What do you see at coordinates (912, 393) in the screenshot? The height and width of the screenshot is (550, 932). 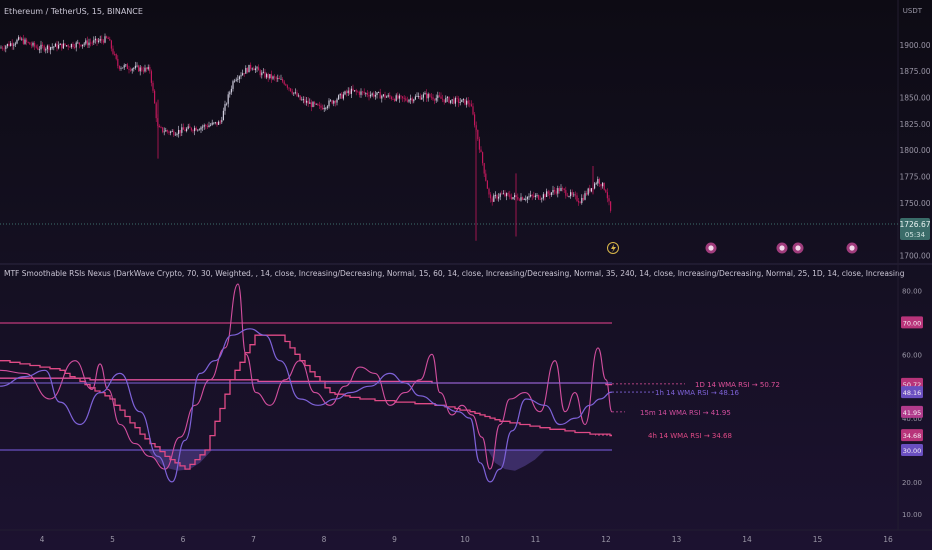 I see `rsi-badge-value: 48.16` at bounding box center [912, 393].